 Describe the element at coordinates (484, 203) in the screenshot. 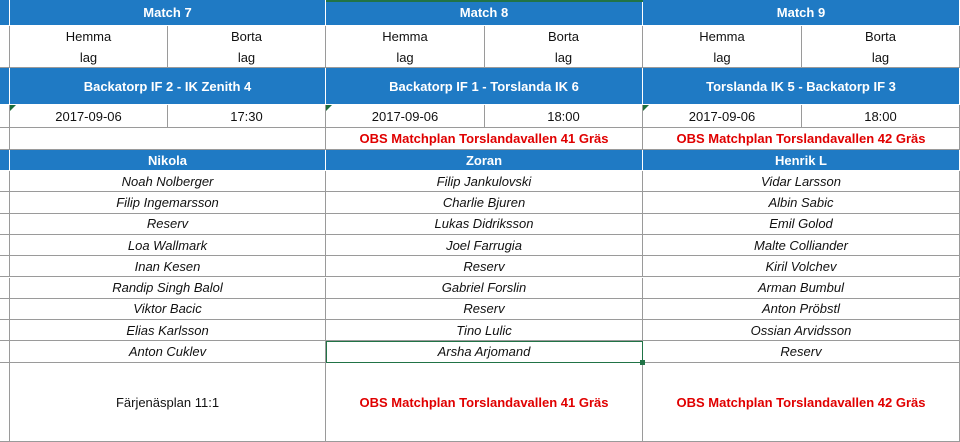

I see `player-cell: Charlie Bjuren` at that location.